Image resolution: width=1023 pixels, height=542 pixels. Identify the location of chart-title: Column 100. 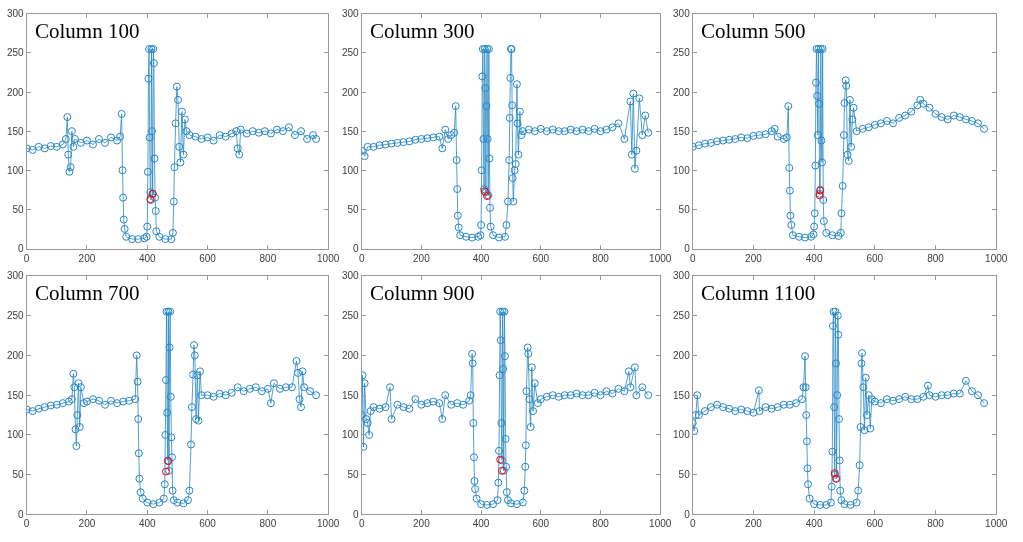
(87, 31).